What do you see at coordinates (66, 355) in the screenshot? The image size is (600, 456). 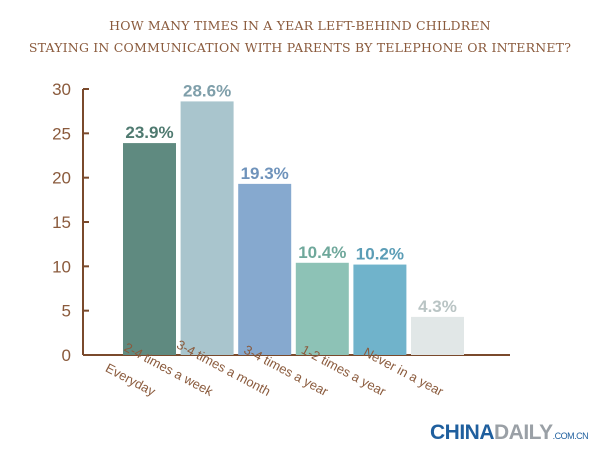 I see `y-tick-label: 0` at bounding box center [66, 355].